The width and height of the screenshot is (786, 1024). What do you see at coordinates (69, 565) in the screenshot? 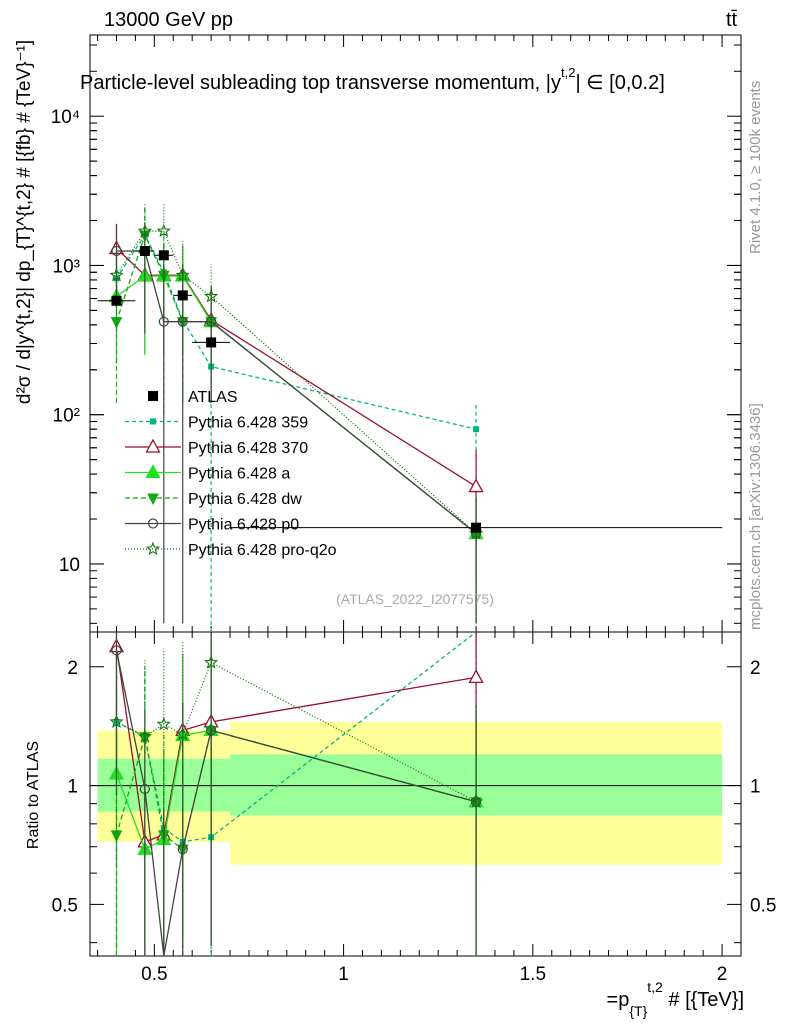
I see `y-tick-label: 10` at bounding box center [69, 565].